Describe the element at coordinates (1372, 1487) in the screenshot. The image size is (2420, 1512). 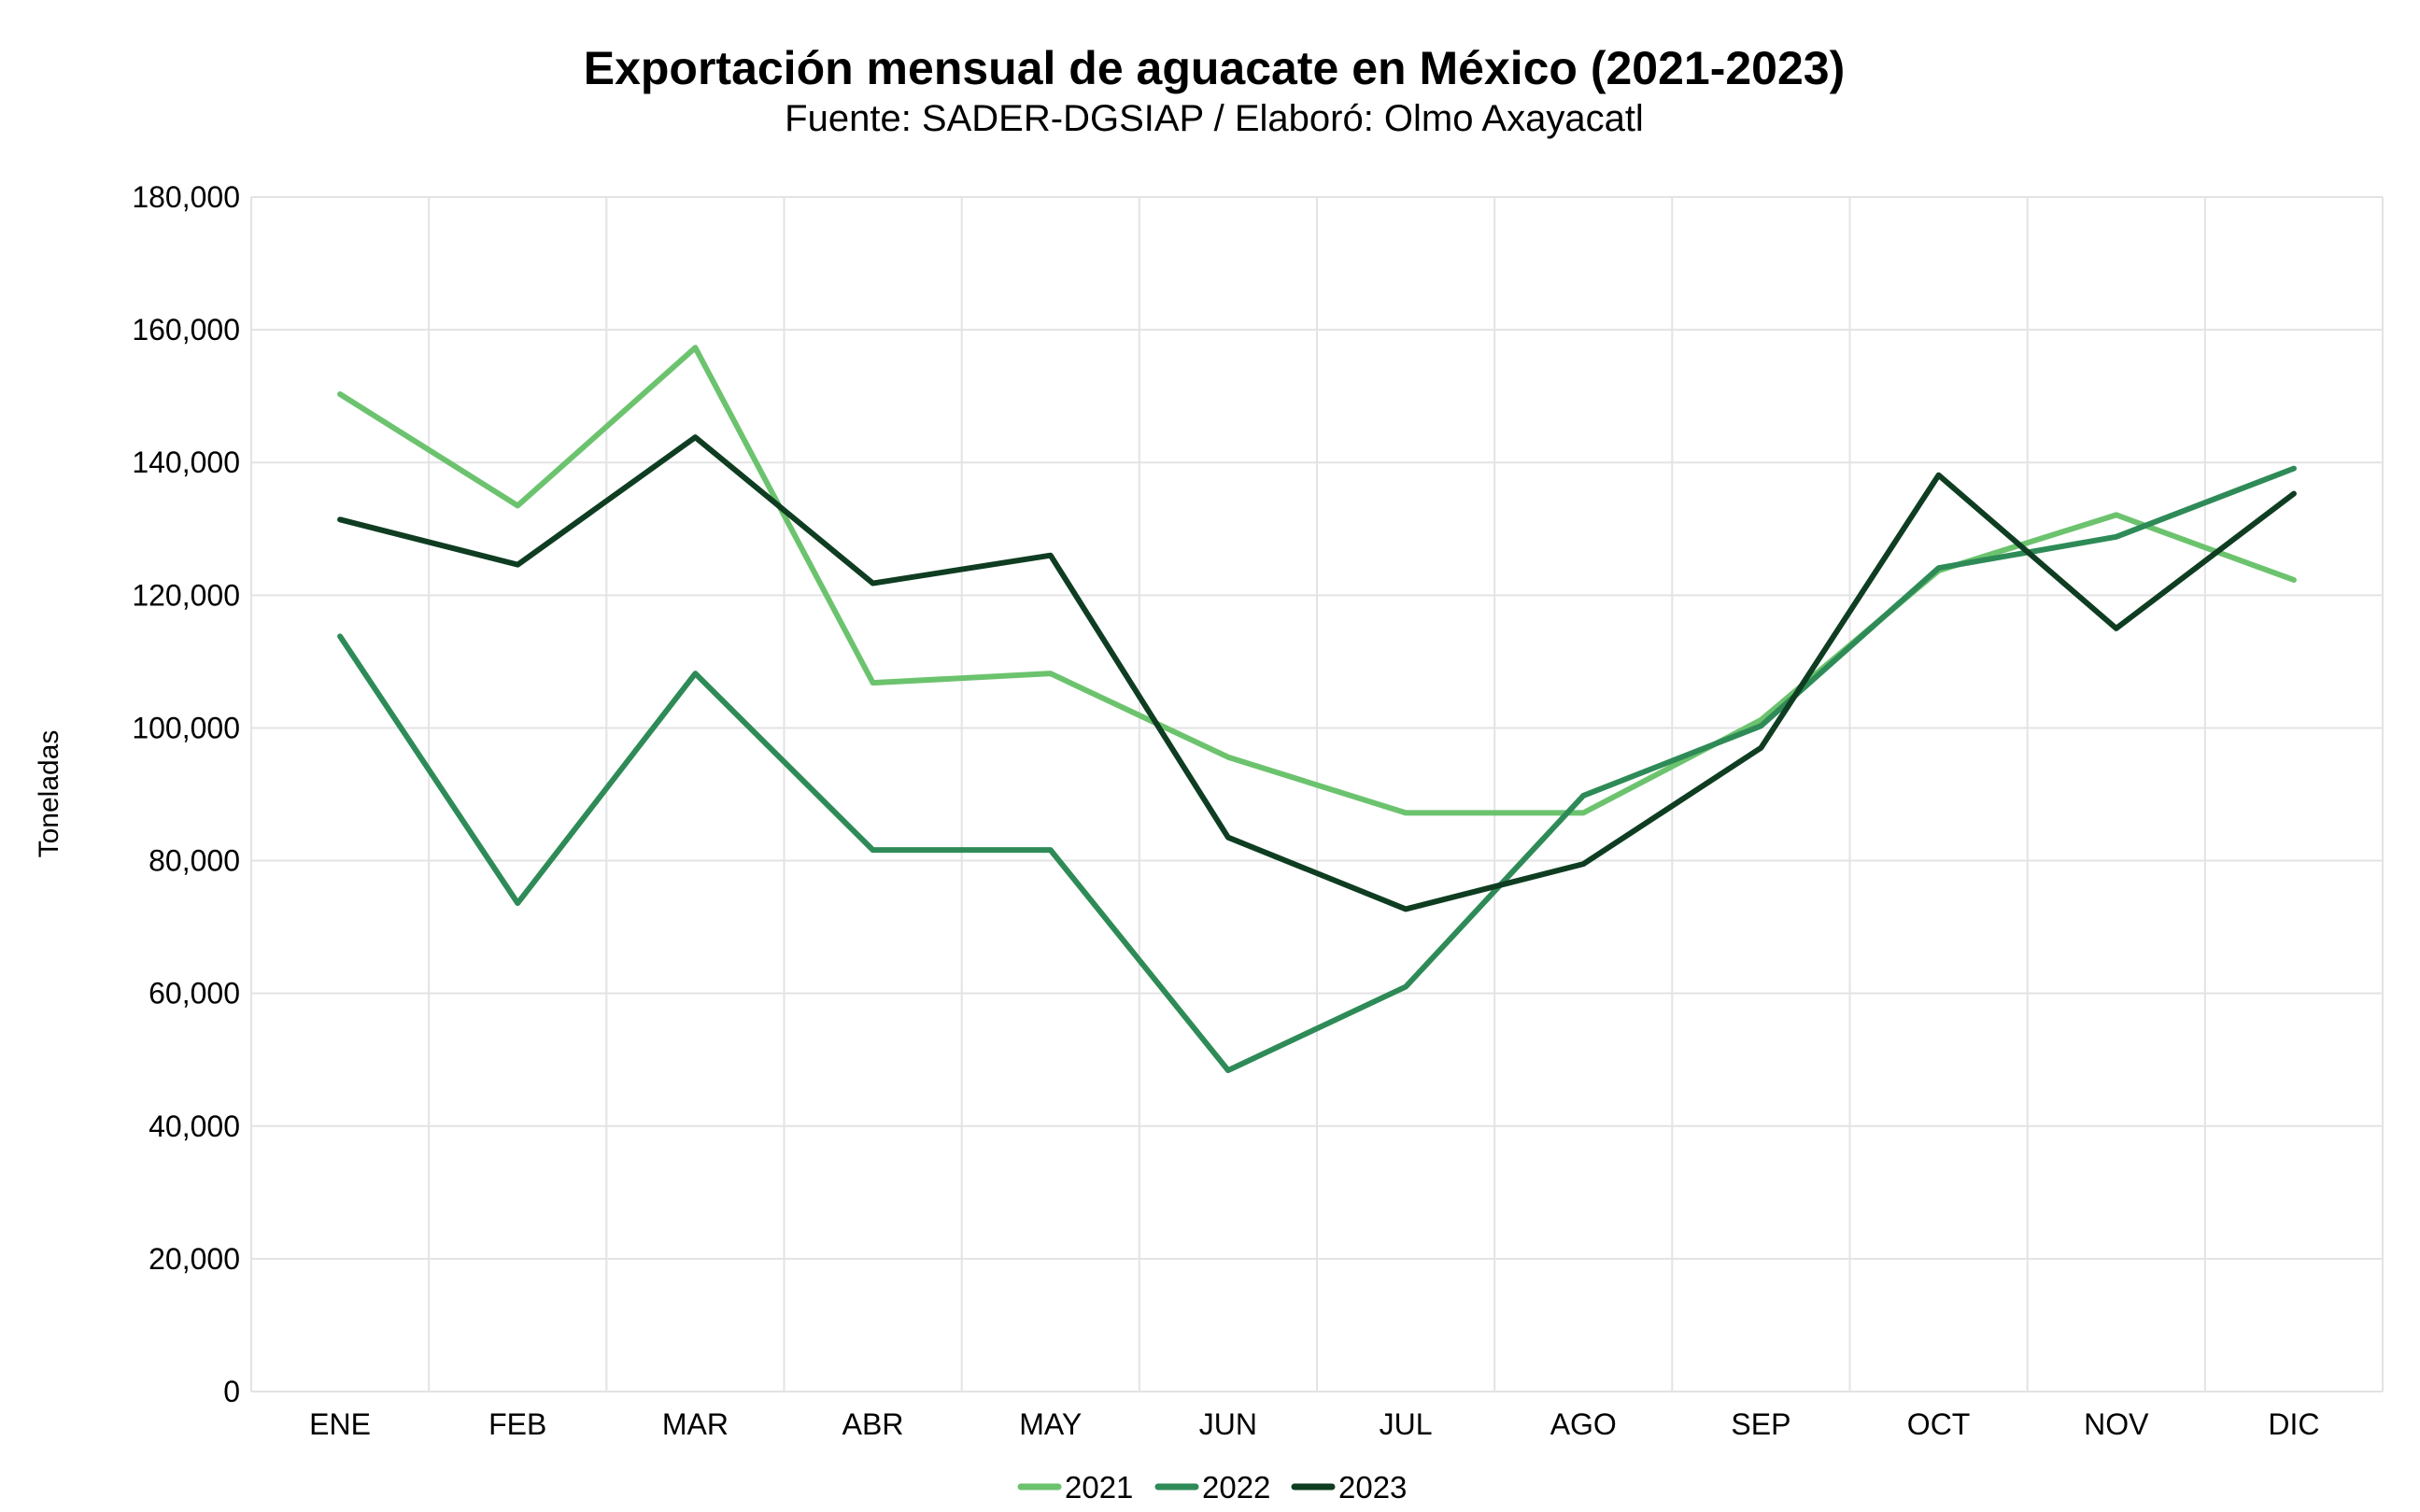
I see `legend-label-2023: 2023` at that location.